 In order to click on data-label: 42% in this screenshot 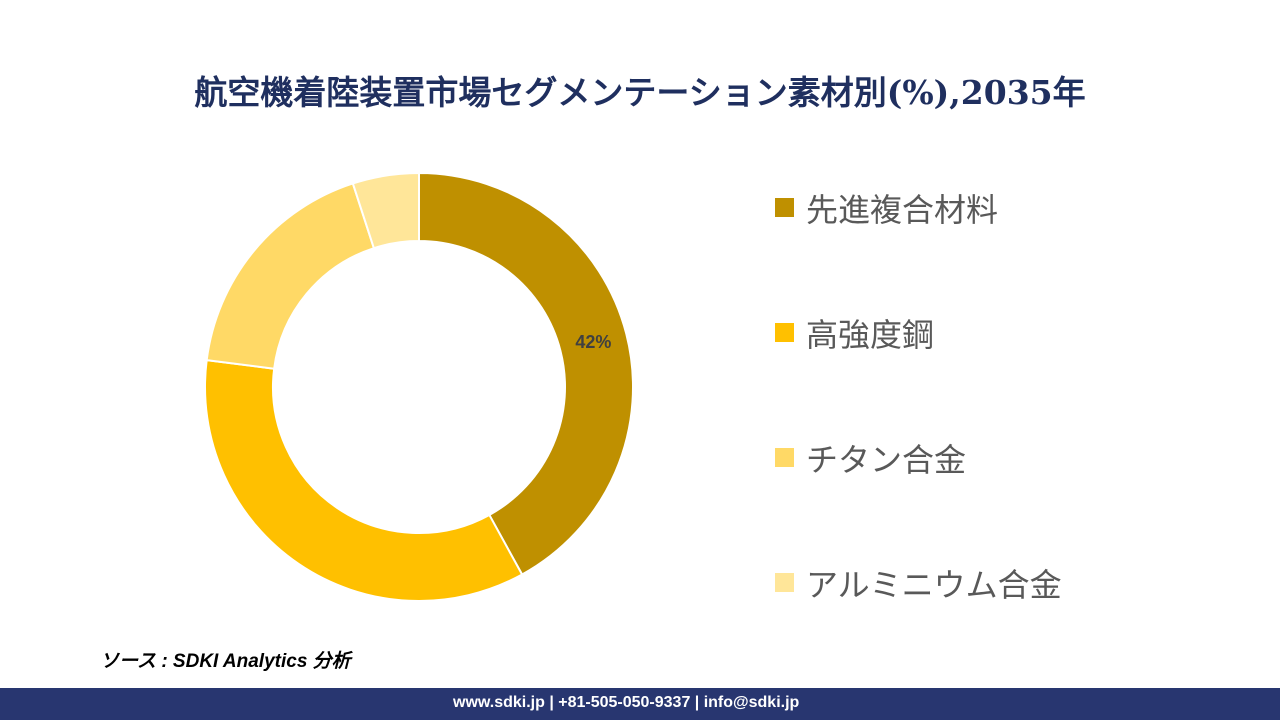, I will do `click(593, 342)`.